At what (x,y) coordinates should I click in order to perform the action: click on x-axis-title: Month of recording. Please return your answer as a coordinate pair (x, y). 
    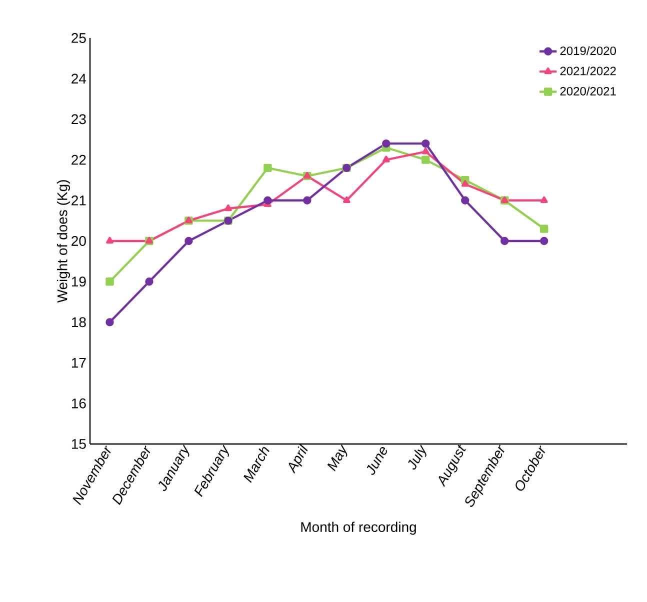
    Looking at the image, I should click on (358, 528).